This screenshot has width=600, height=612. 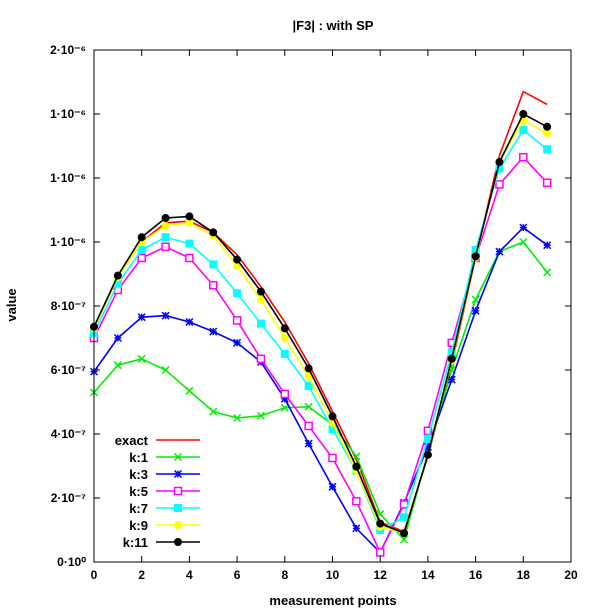 What do you see at coordinates (68, 306) in the screenshot?
I see `y-tick-label: 8·10⁻⁷` at bounding box center [68, 306].